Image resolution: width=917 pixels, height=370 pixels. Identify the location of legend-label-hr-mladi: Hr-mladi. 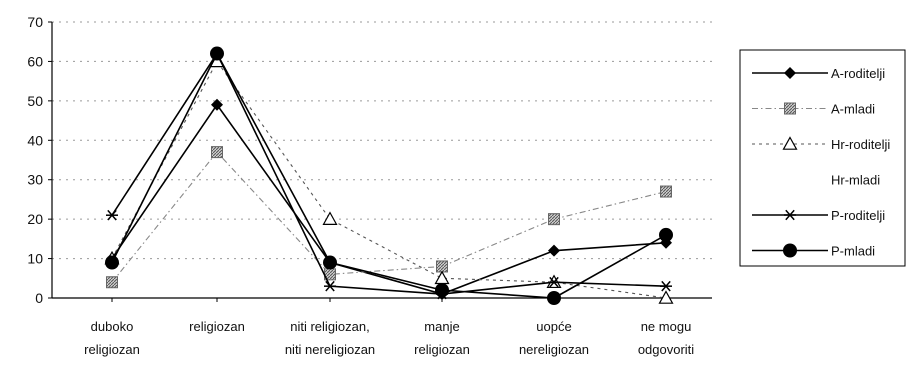
(855, 180).